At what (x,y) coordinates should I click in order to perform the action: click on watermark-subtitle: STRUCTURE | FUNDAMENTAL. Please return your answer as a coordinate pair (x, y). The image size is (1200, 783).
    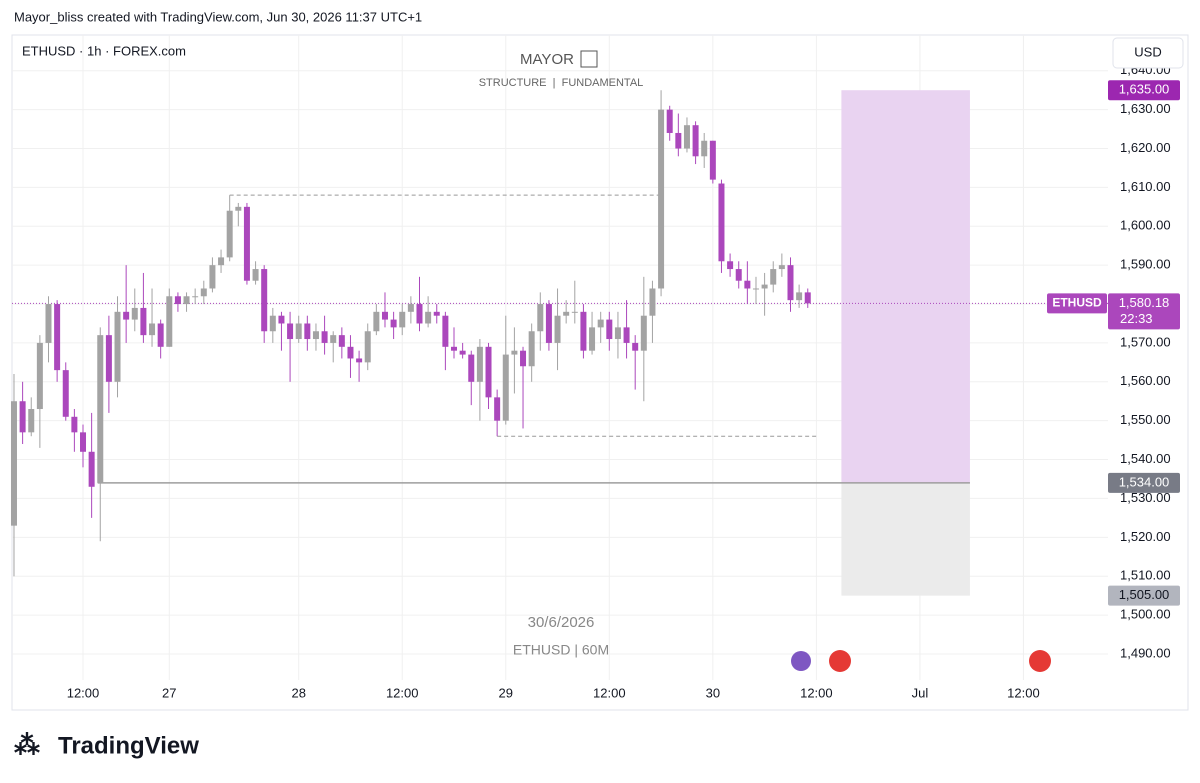
    Looking at the image, I should click on (561, 83).